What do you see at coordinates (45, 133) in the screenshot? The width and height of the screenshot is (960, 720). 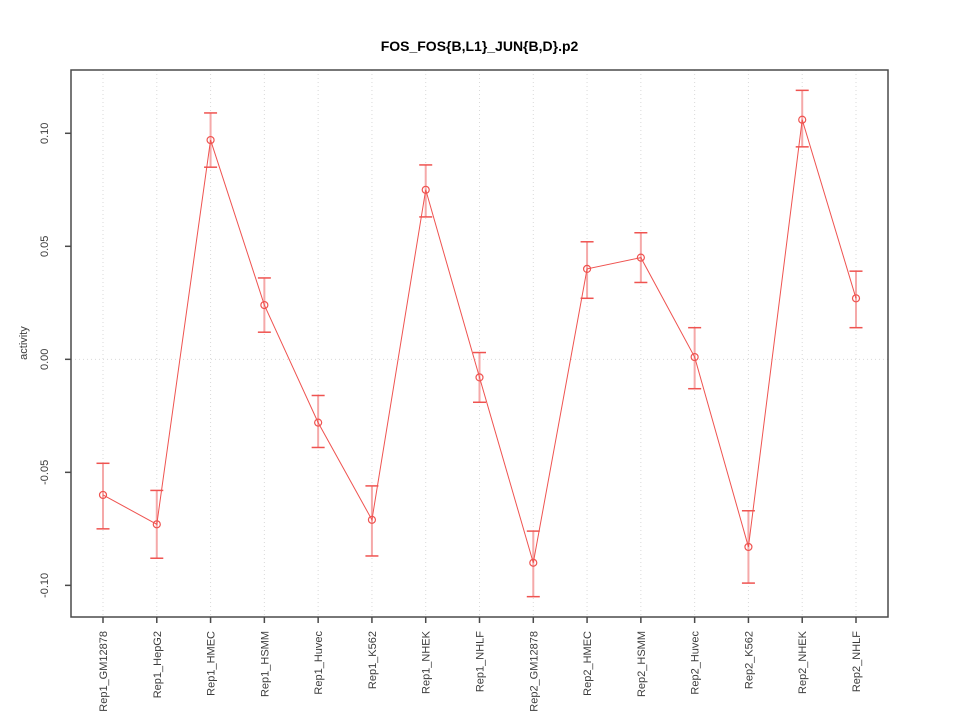 I see `y-tick-label: 0.10` at bounding box center [45, 133].